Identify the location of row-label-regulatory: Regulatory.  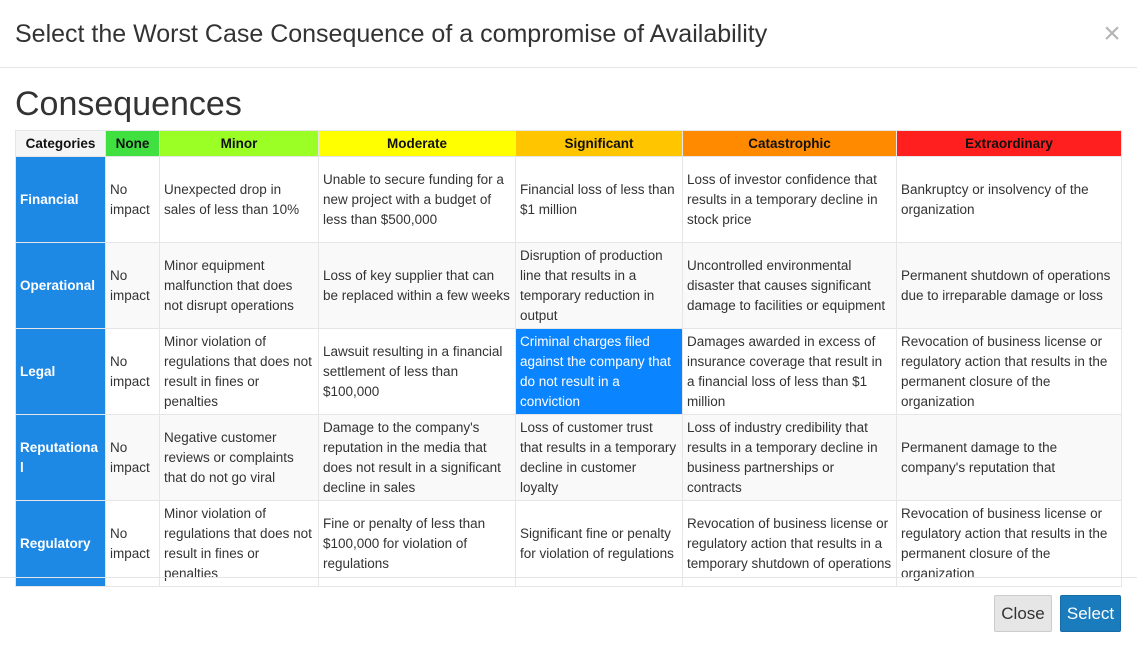
(60, 543).